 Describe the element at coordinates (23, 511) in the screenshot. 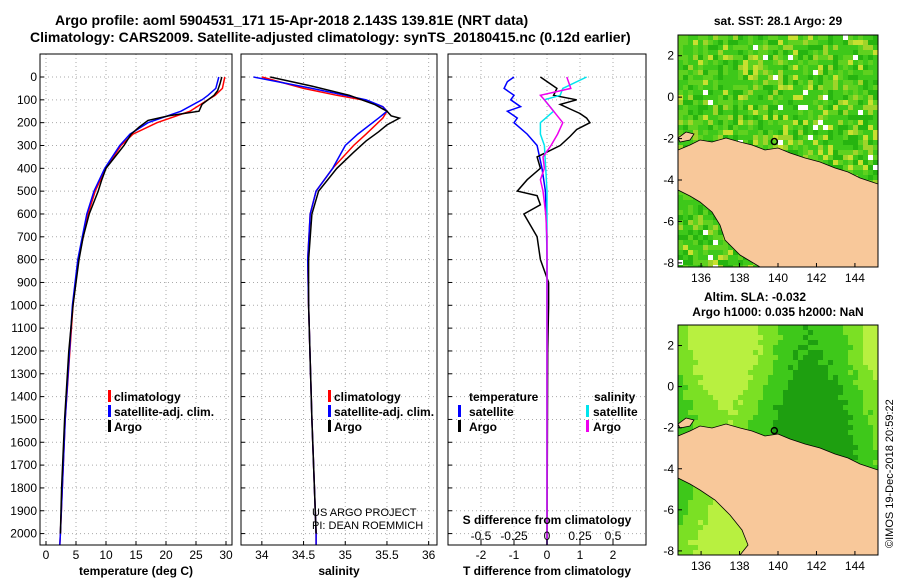

I see `y-tick-label: 1900` at that location.